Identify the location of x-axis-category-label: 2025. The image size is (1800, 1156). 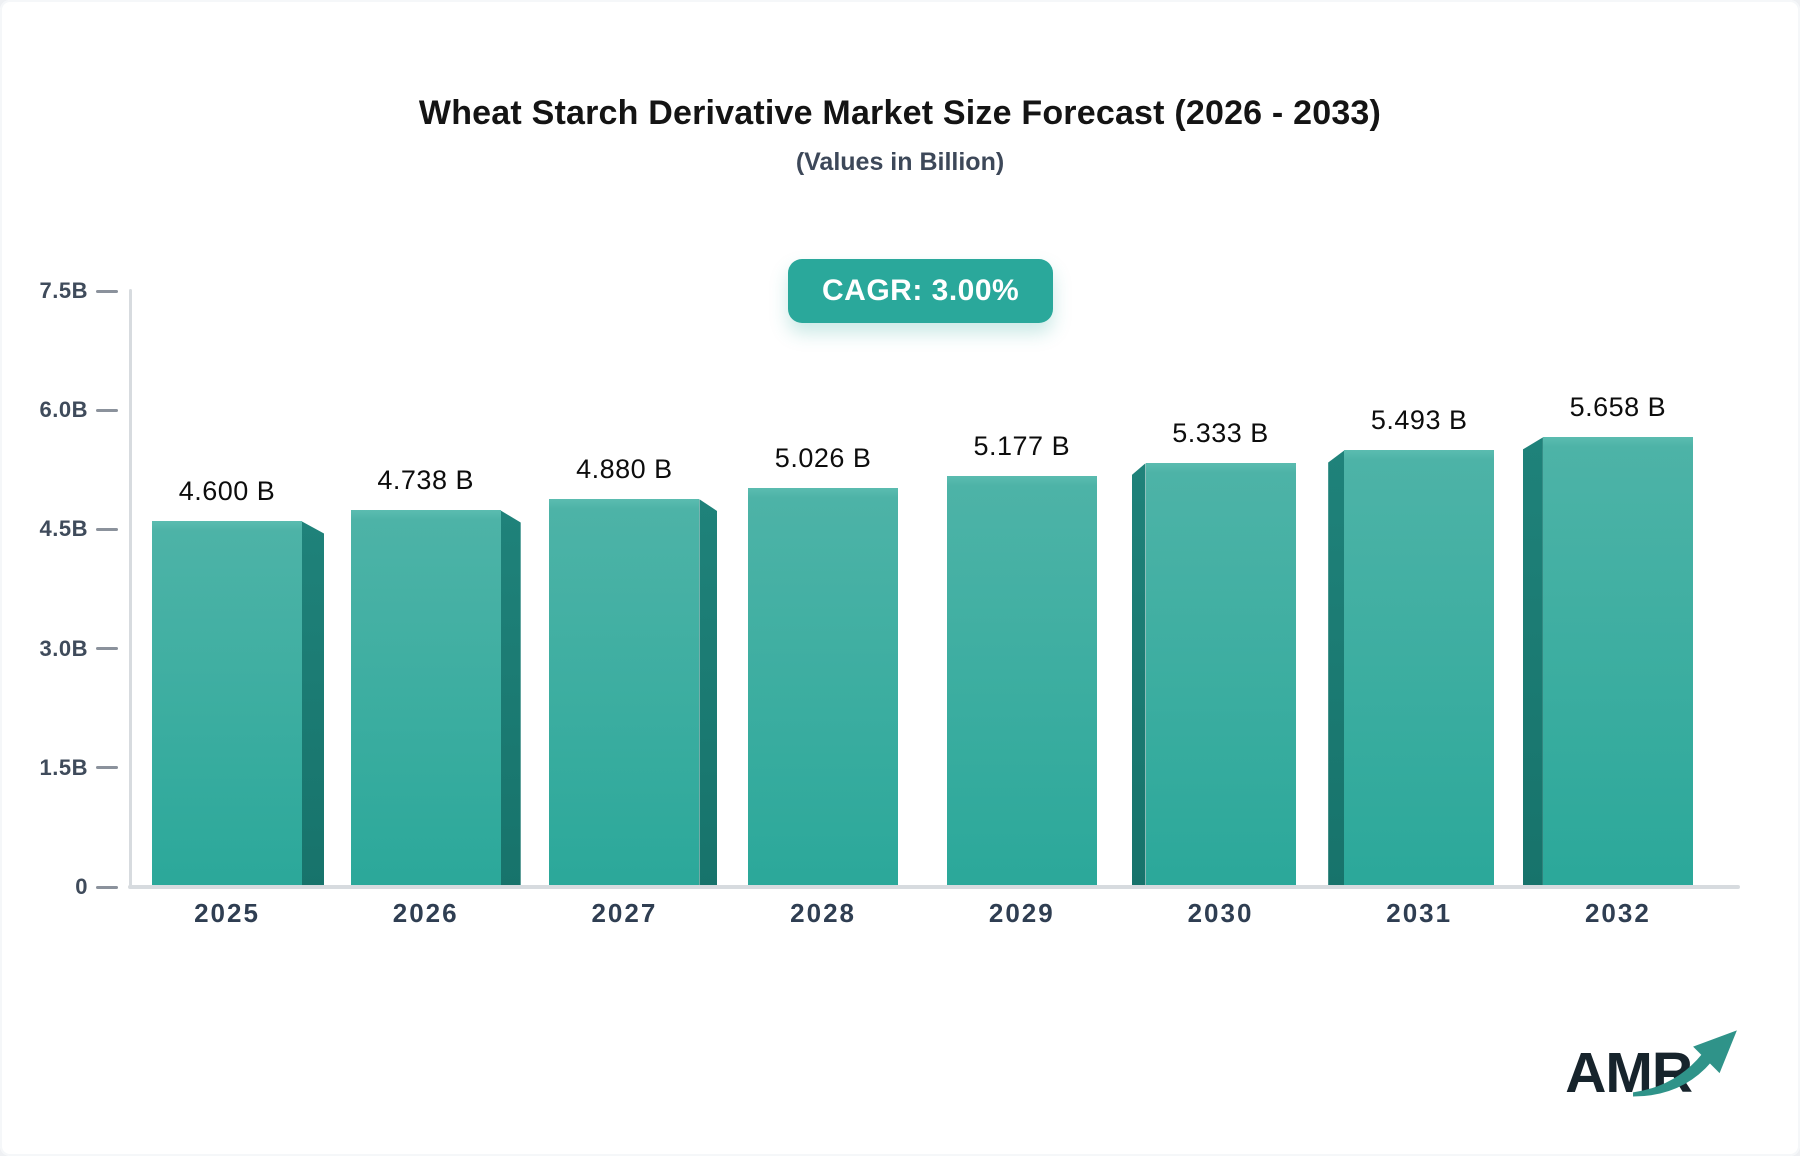
(227, 913).